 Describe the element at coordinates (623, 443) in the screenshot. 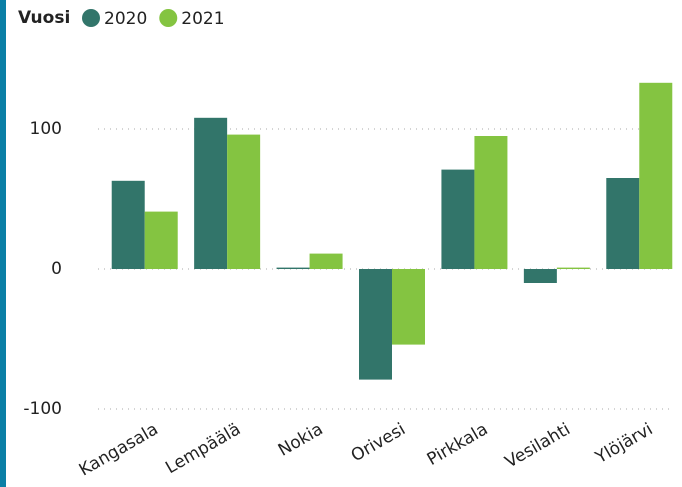

I see `x-tick-label: Ylöjärvi` at that location.